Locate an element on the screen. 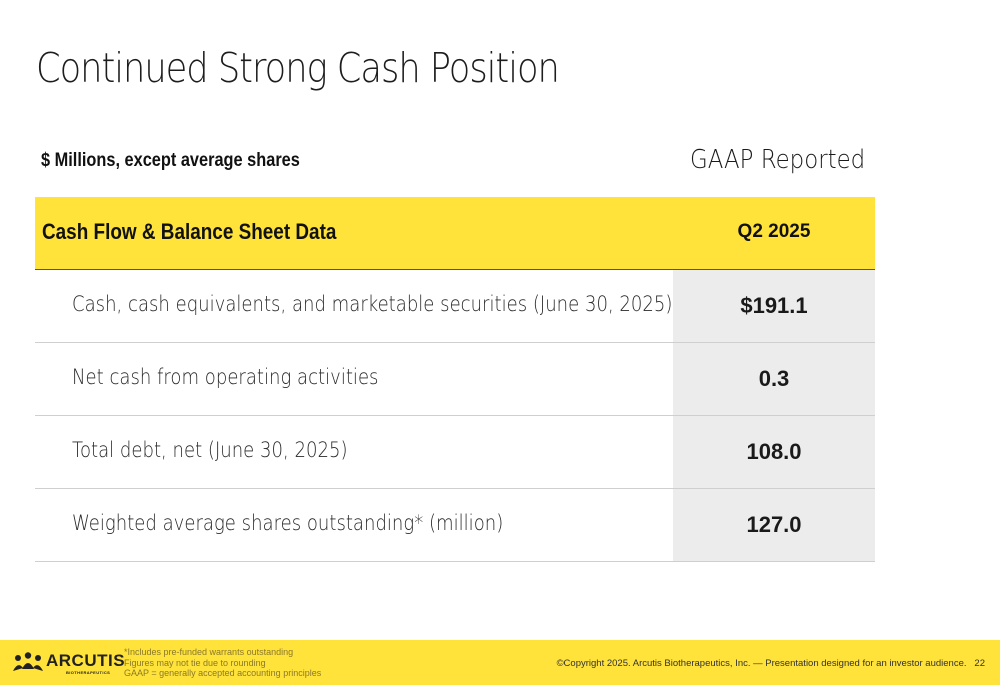  row-value: $191.1 is located at coordinates (774, 306).